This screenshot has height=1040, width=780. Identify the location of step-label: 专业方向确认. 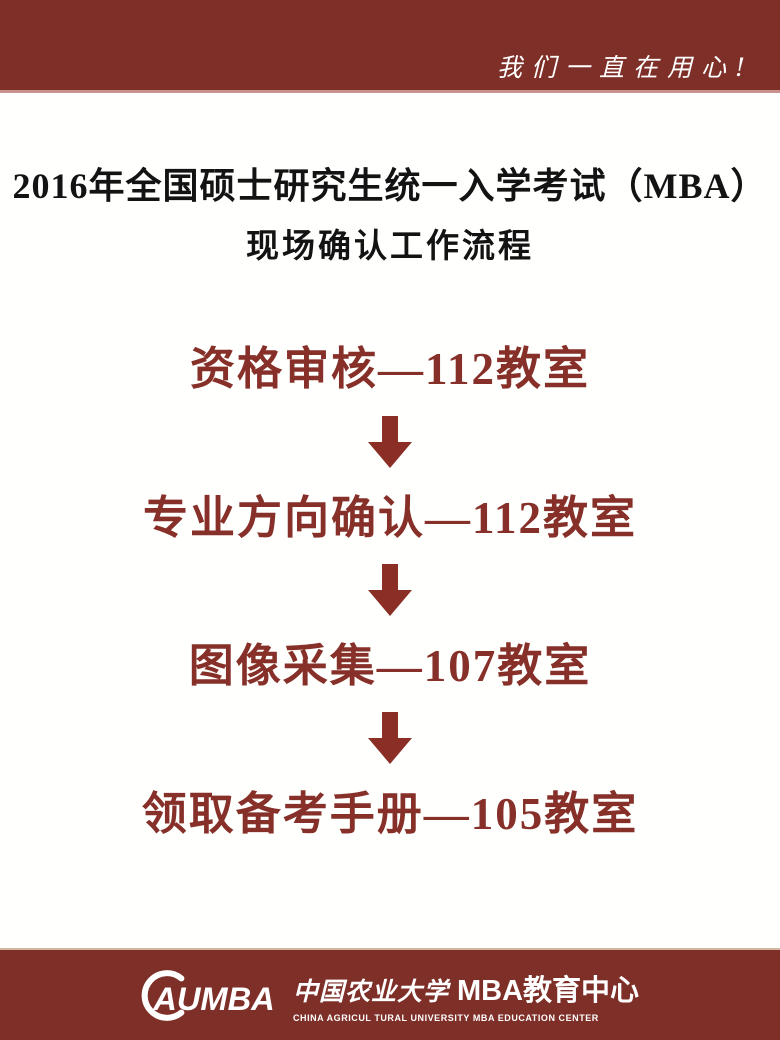
(283, 517).